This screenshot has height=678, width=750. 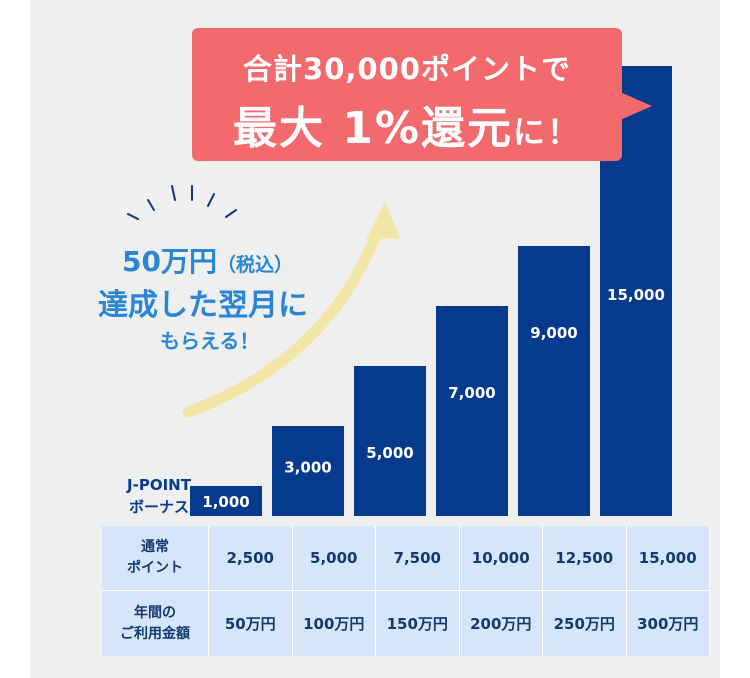 What do you see at coordinates (155, 633) in the screenshot?
I see `row-header-text: ご利用金額` at bounding box center [155, 633].